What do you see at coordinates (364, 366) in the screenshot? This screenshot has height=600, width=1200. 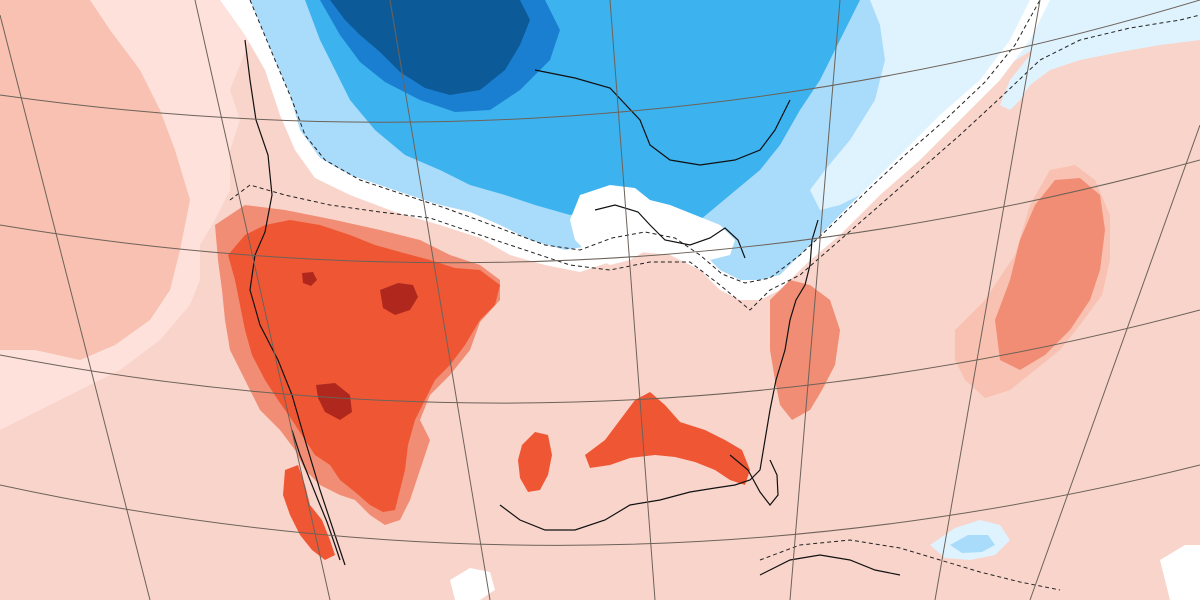 I see `usa-hot-region` at bounding box center [364, 366].